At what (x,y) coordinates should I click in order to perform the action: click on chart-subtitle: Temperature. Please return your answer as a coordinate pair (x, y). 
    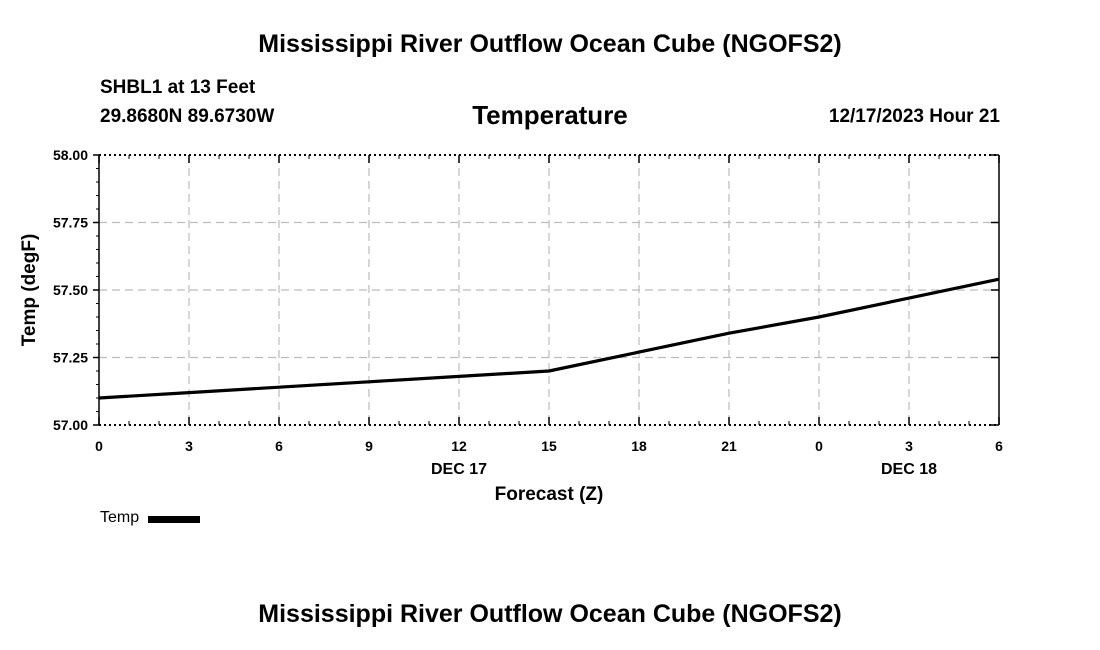
    Looking at the image, I should click on (550, 115).